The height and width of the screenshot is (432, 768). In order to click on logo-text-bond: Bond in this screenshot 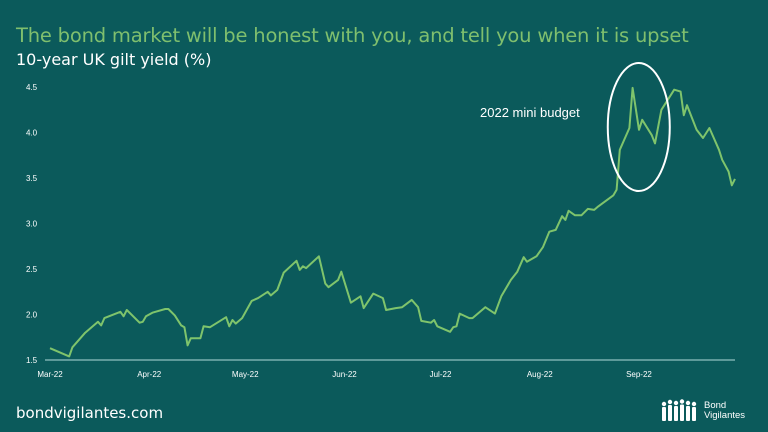, I will do `click(715, 405)`.